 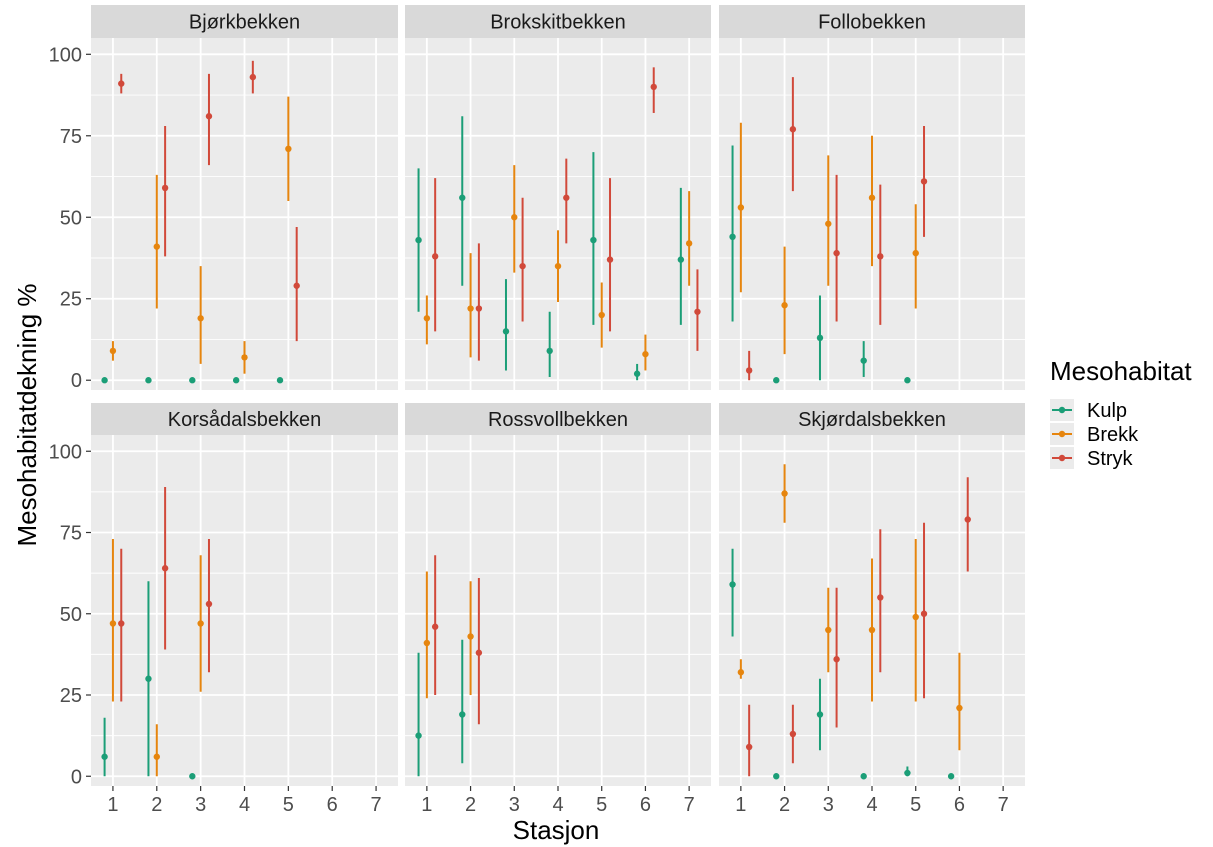 I want to click on facet-panel-rossvollbekken: Rossvollbekken, so click(x=558, y=594).